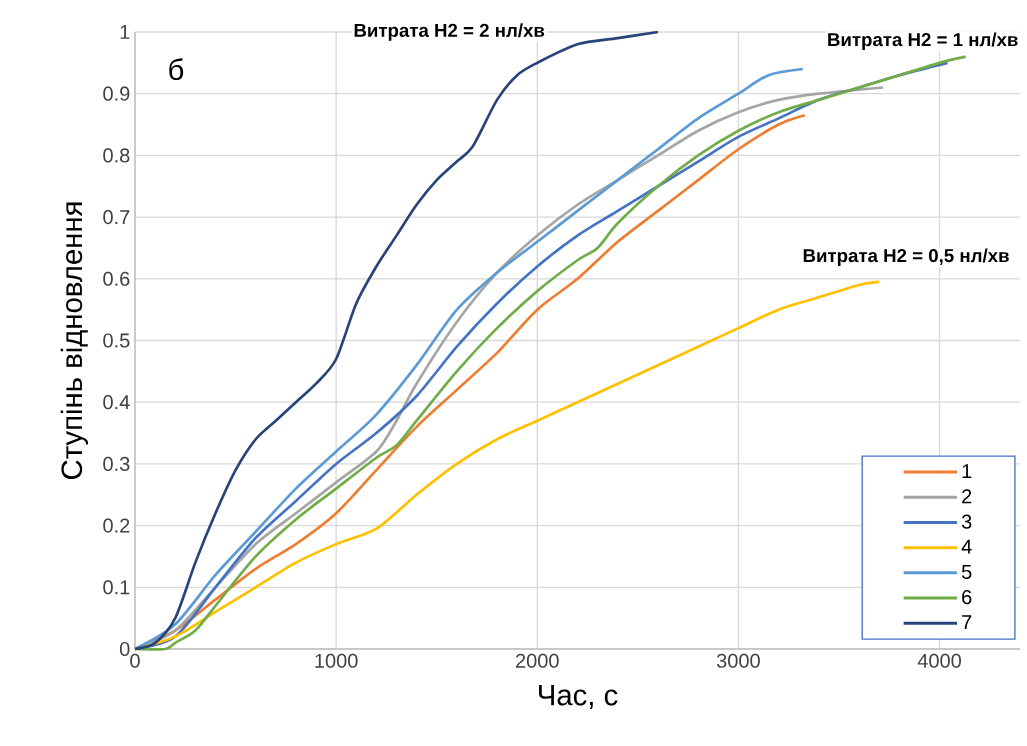 The width and height of the screenshot is (1027, 746). I want to click on y-tick-label: 0.9, so click(116, 93).